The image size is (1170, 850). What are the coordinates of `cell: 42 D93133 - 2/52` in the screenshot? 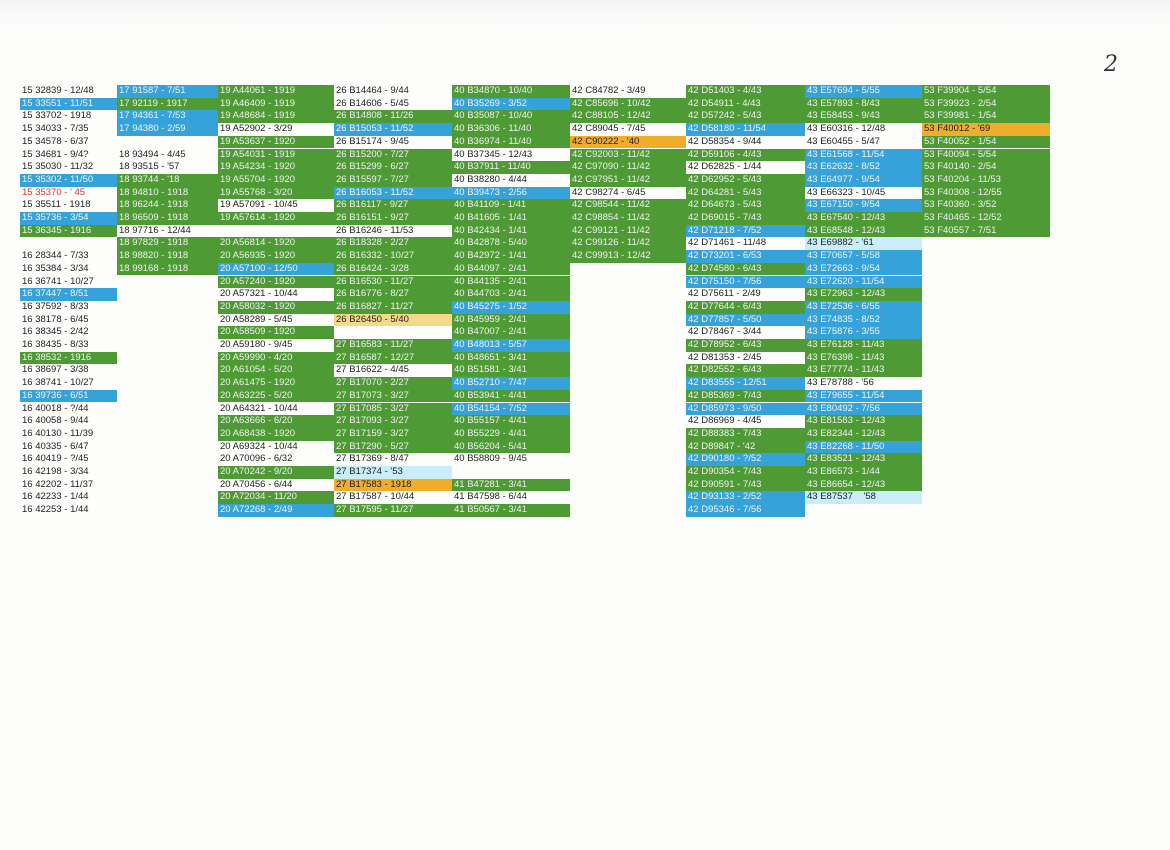 It's located at (745, 498).